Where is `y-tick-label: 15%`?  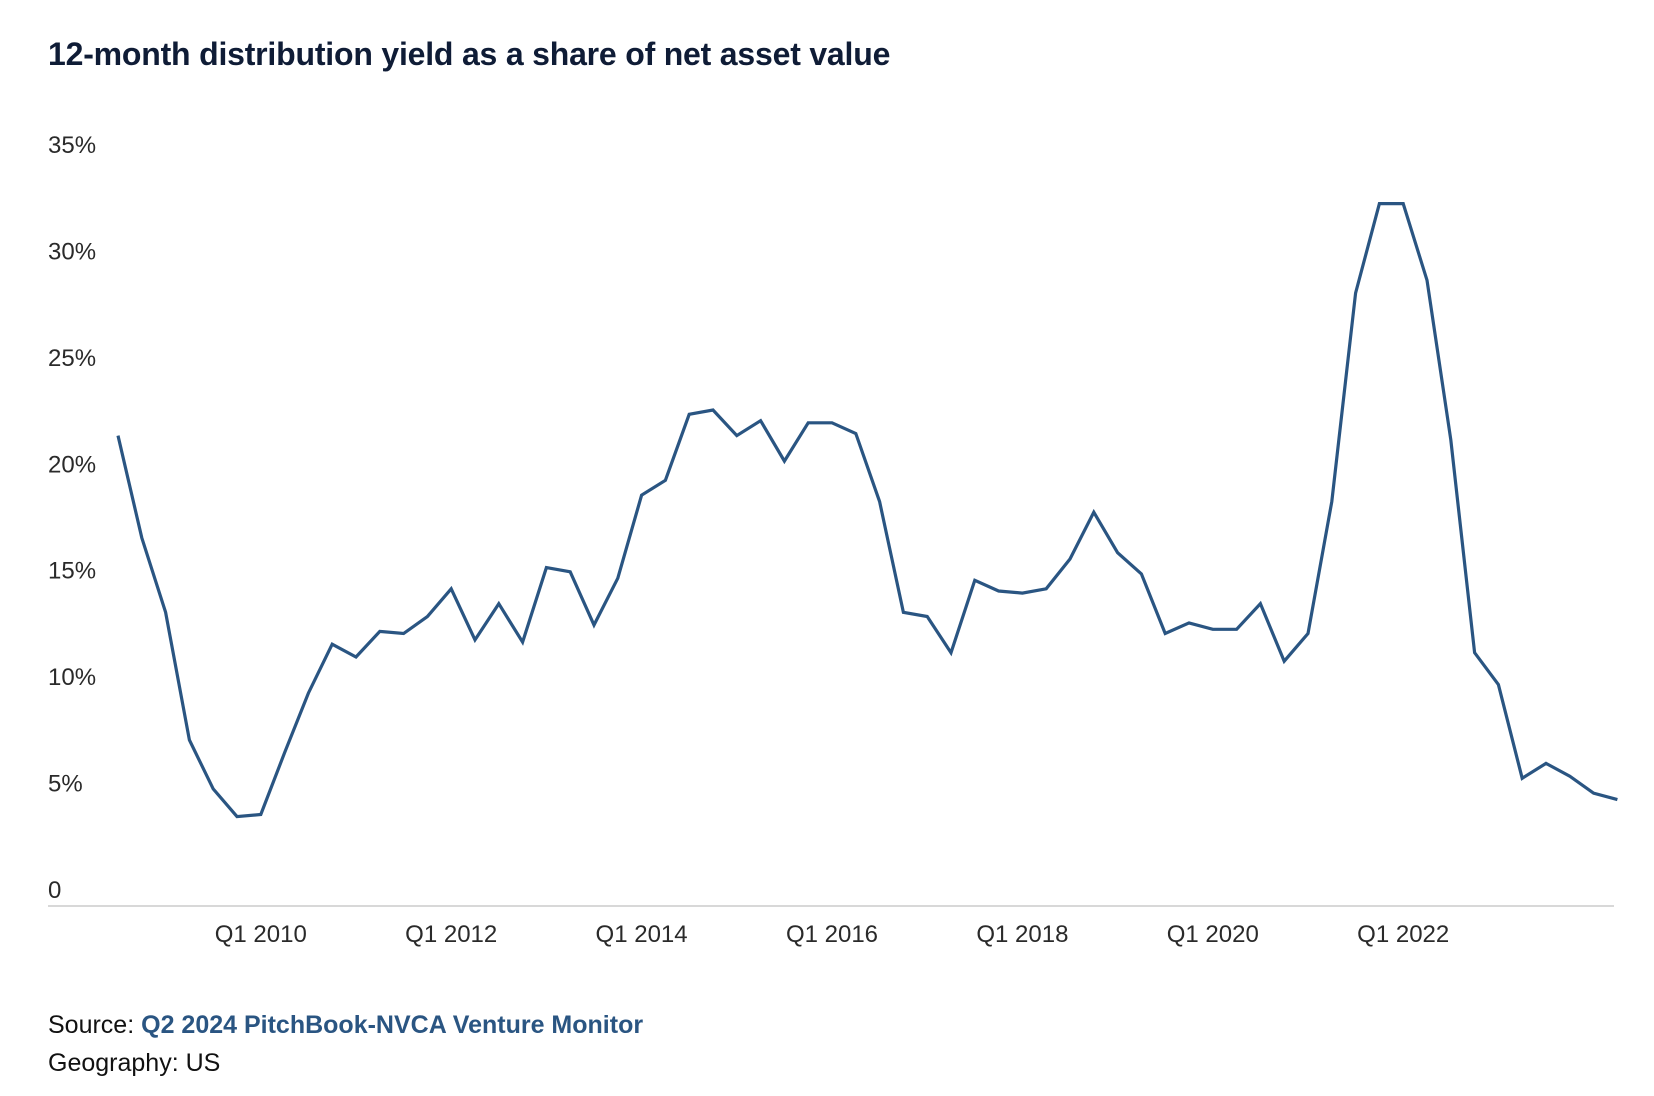
y-tick-label: 15% is located at coordinates (72, 571).